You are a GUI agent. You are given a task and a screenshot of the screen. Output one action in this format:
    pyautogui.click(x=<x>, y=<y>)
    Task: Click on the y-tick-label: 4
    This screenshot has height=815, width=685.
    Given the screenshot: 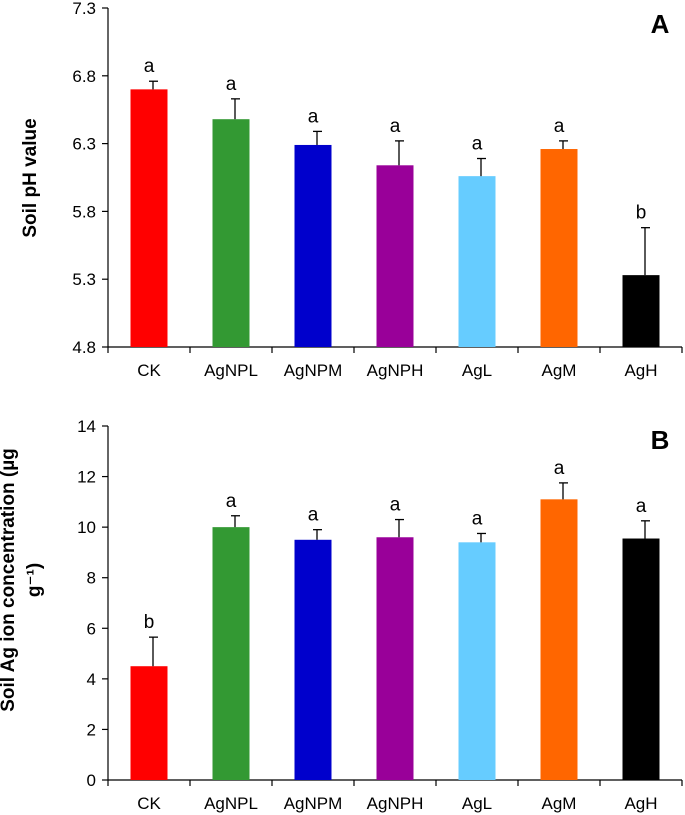 What is the action you would take?
    pyautogui.click(x=91, y=679)
    